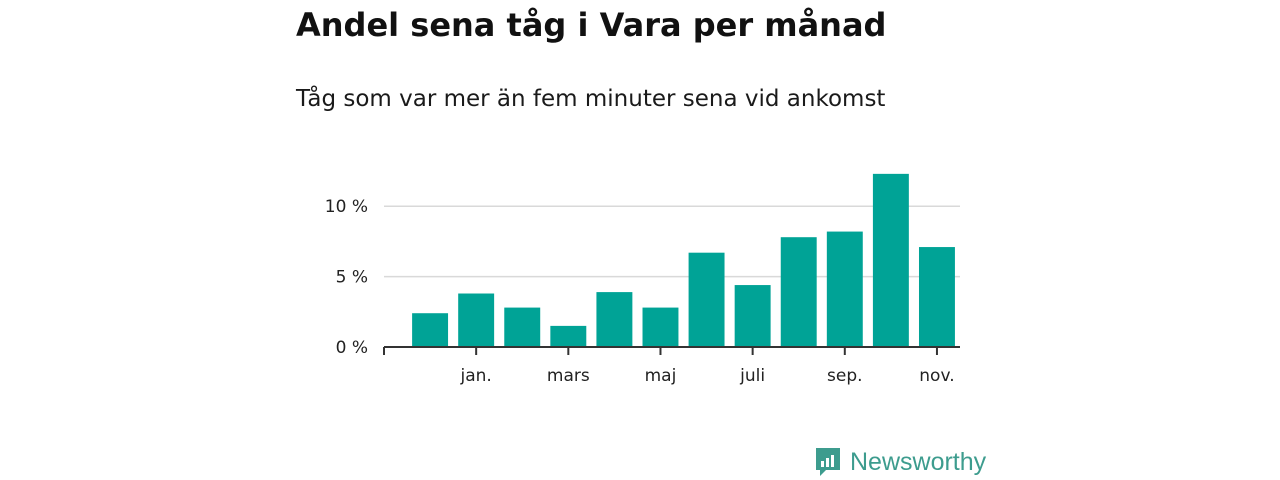 Image resolution: width=1280 pixels, height=480 pixels. Describe the element at coordinates (845, 376) in the screenshot. I see `x-tick-label: sep.` at that location.